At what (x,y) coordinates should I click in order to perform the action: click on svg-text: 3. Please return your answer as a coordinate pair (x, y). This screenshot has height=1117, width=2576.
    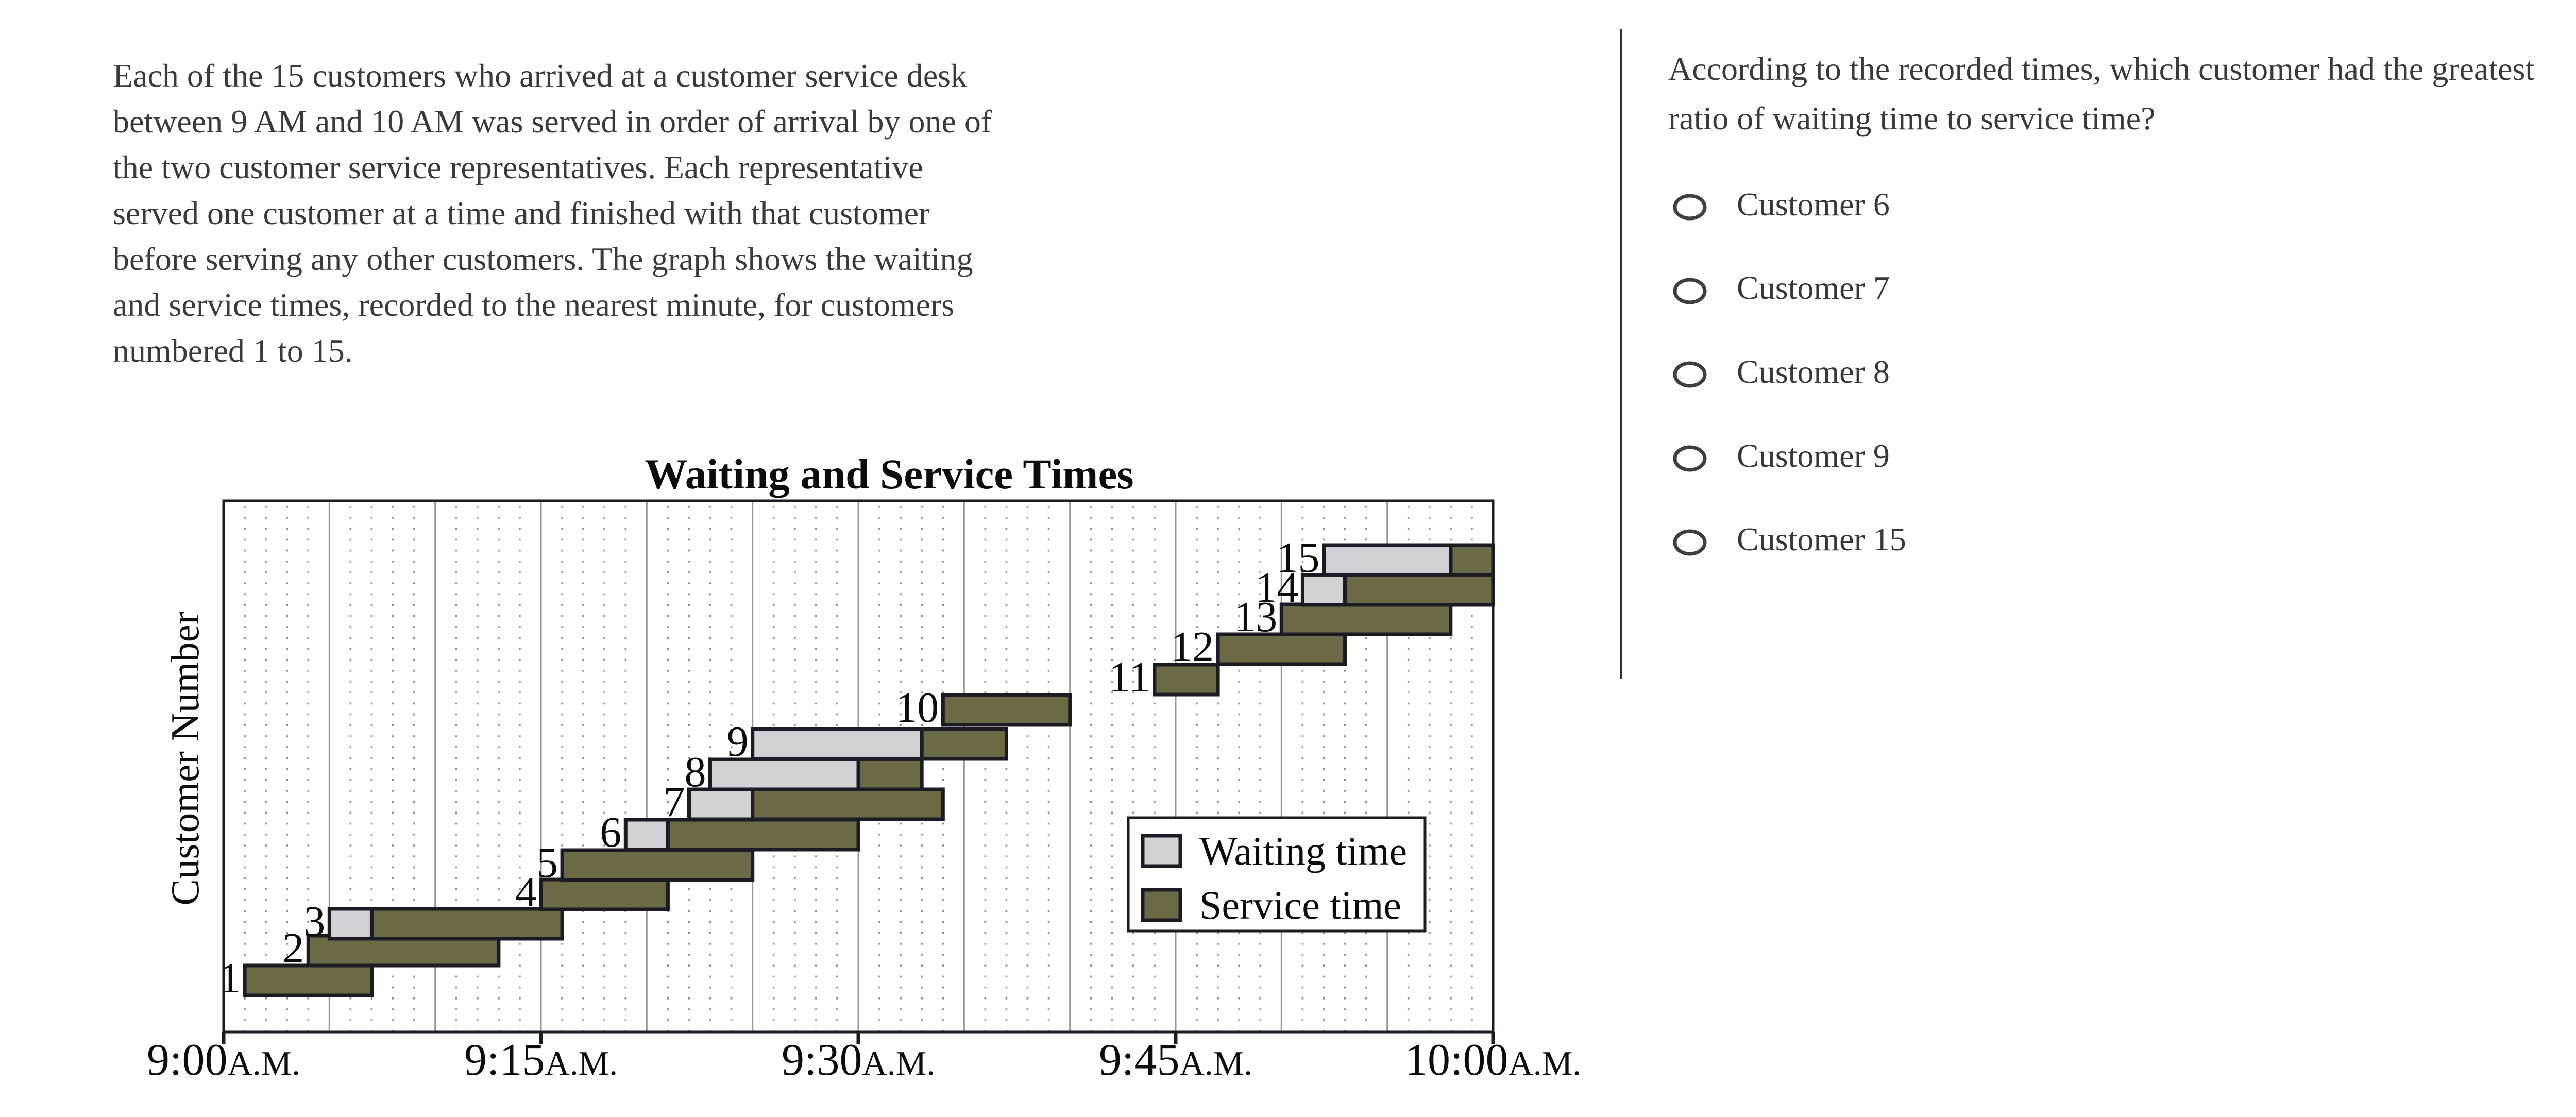
    Looking at the image, I should click on (314, 921).